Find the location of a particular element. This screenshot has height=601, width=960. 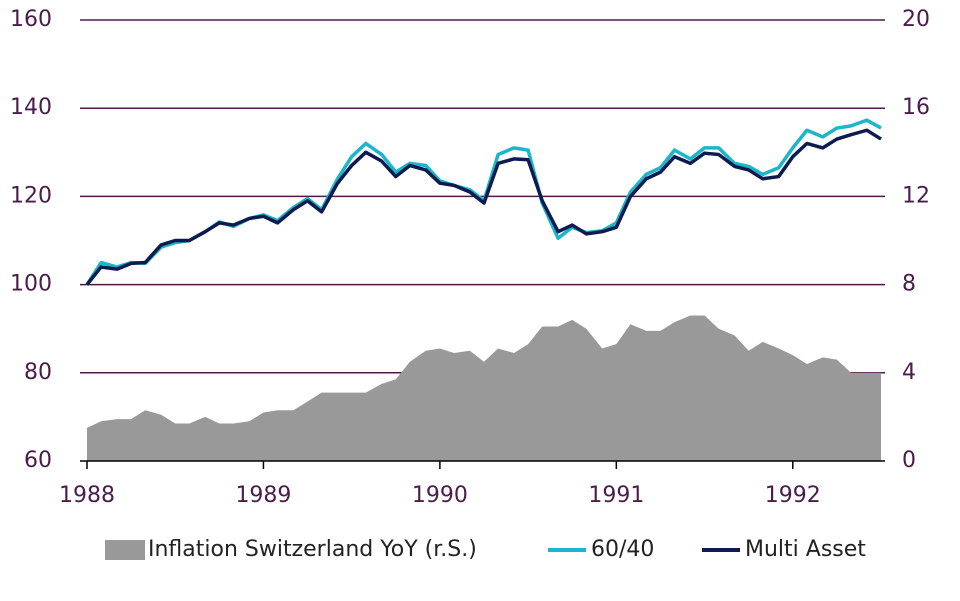

y-tick-label: 60 is located at coordinates (38, 460).